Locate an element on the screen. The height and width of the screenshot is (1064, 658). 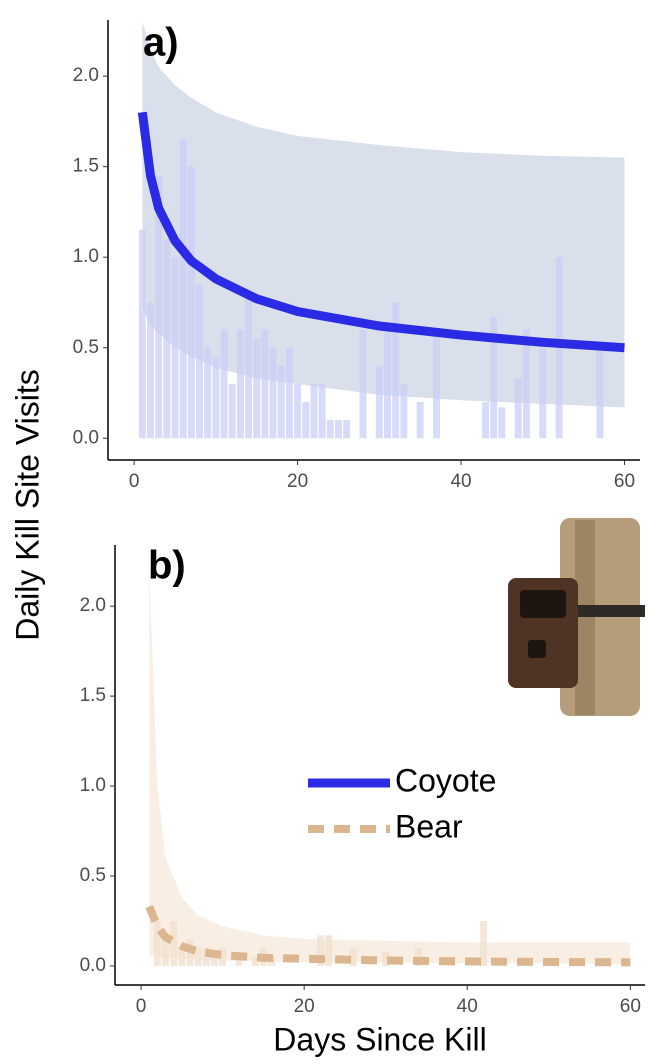
x-axis-label: Days Since Kill is located at coordinates (379, 1039).